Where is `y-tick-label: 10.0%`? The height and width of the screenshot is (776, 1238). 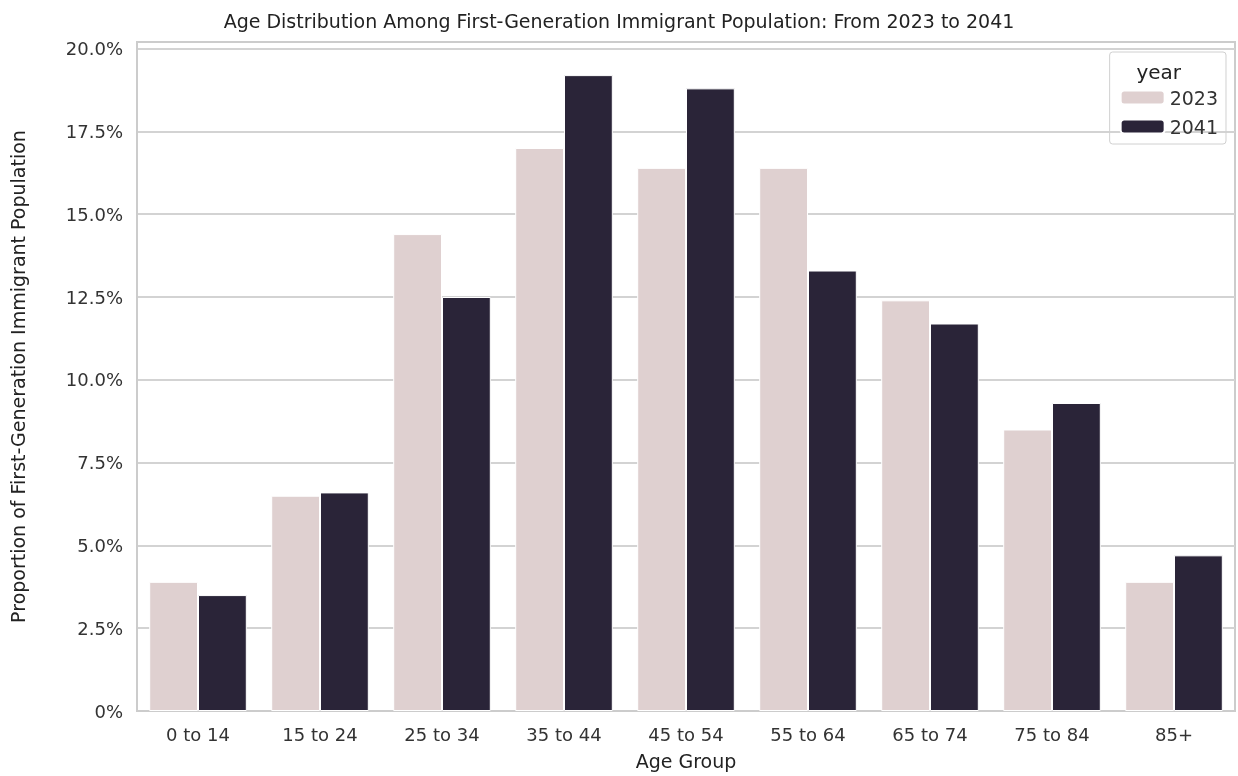 y-tick-label: 10.0% is located at coordinates (94, 380).